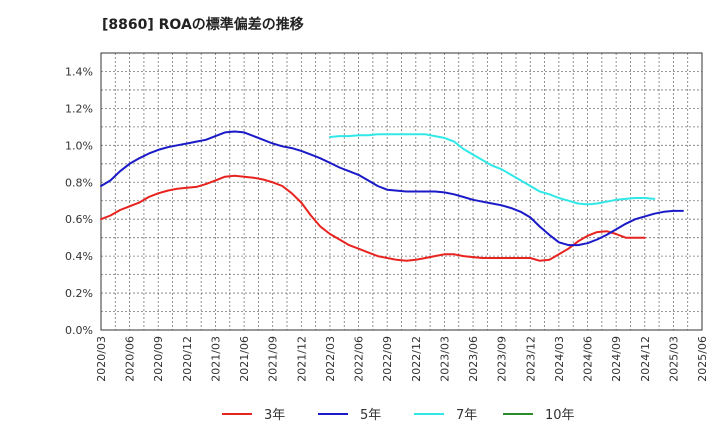 This screenshot has height=440, width=720. Describe the element at coordinates (215, 359) in the screenshot. I see `x-tick-label: 2021/03` at that location.